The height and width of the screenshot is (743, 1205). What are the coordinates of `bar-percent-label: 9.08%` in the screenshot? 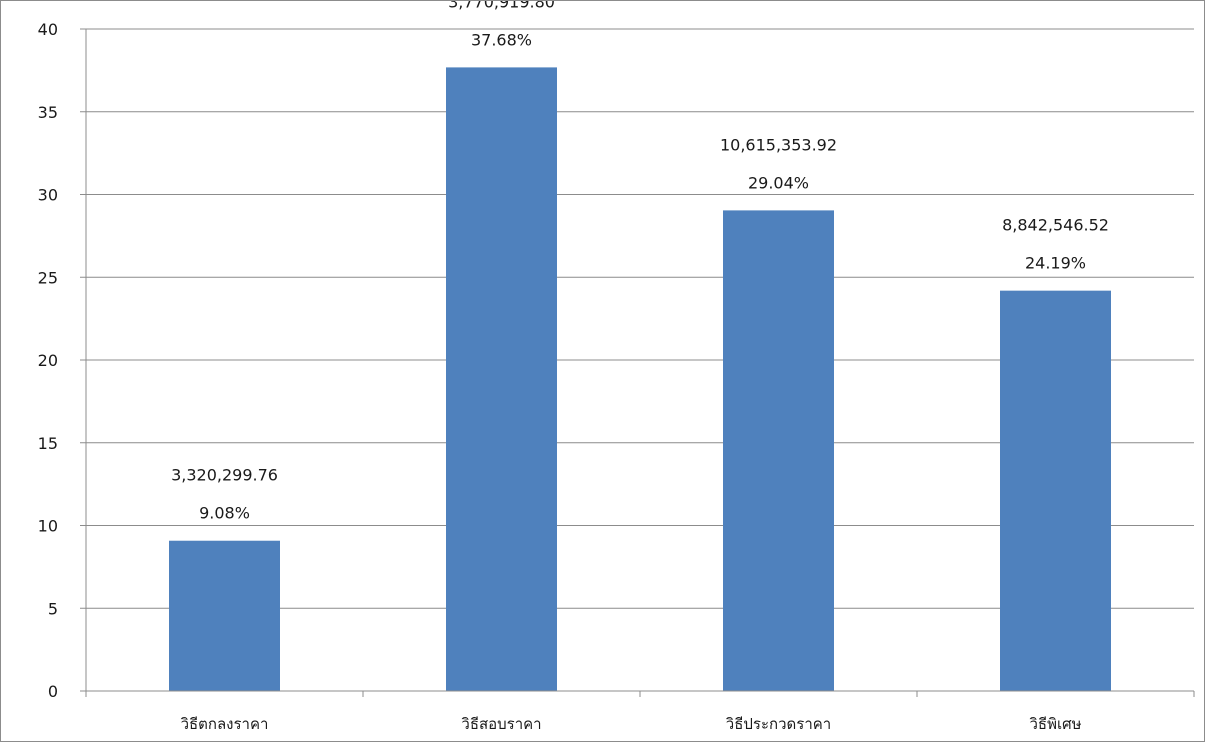 It's located at (224, 513).